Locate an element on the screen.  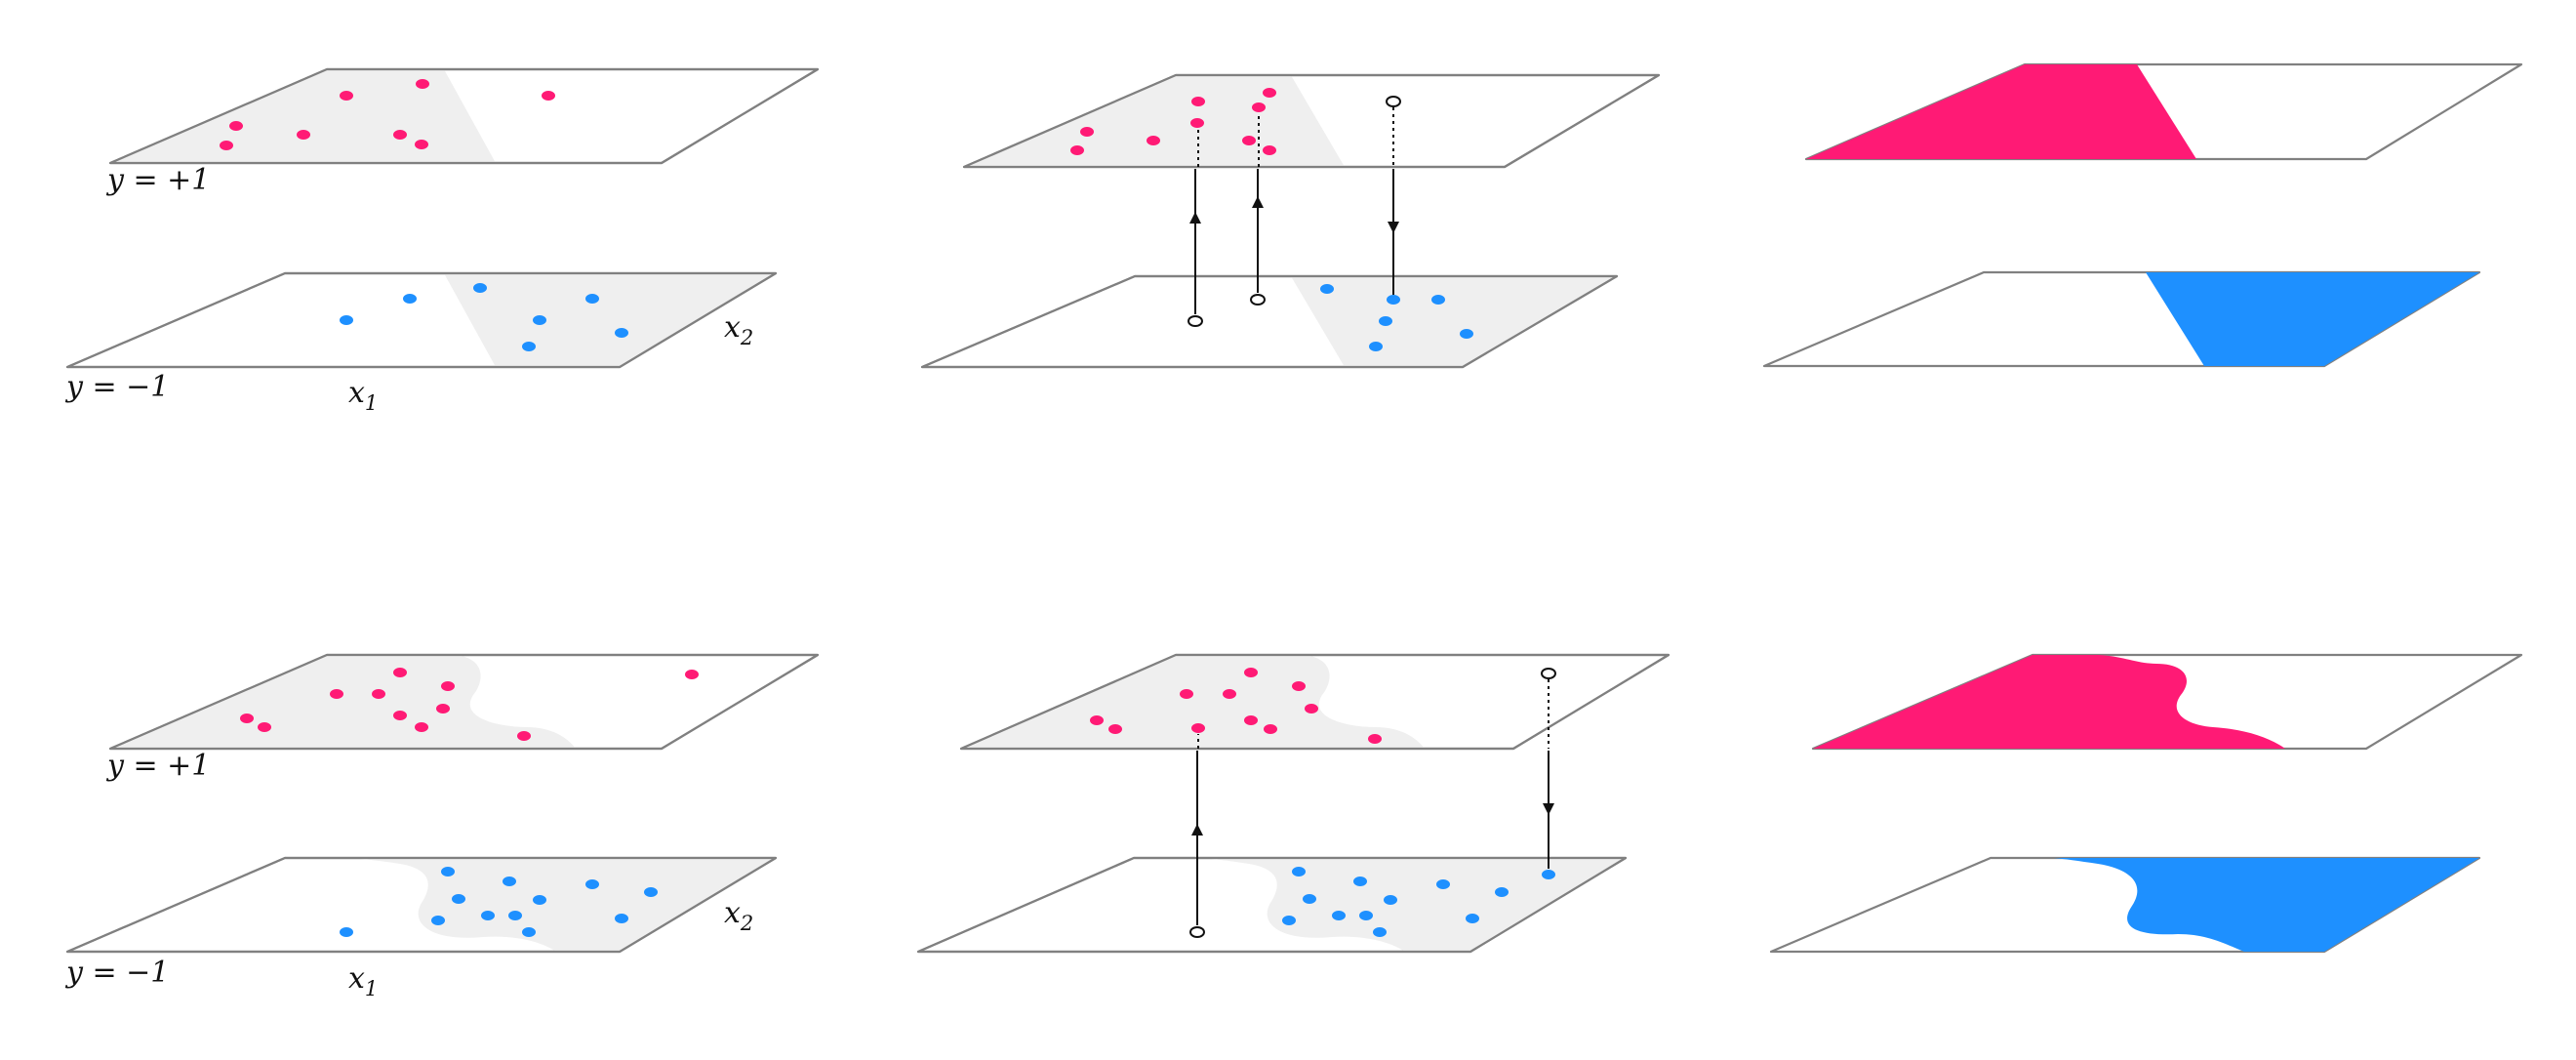
row2-panel-flips is located at coordinates (1293, 803).